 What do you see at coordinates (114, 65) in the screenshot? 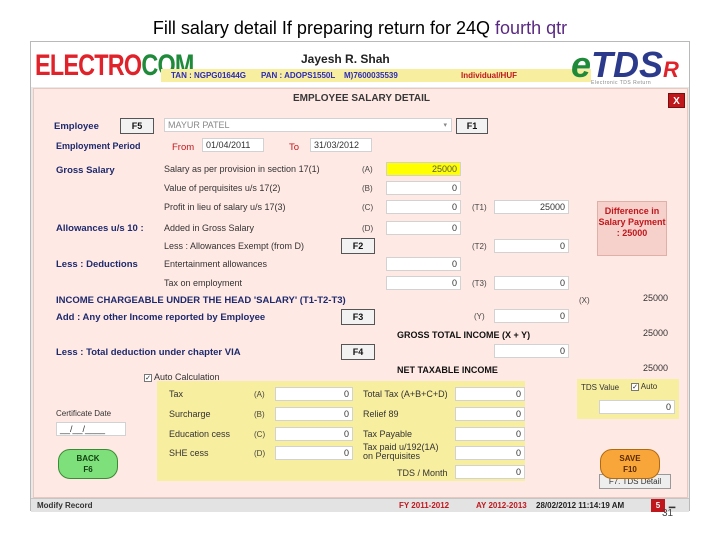
I see `electrocom-logo: ELECTROCOM` at bounding box center [114, 65].